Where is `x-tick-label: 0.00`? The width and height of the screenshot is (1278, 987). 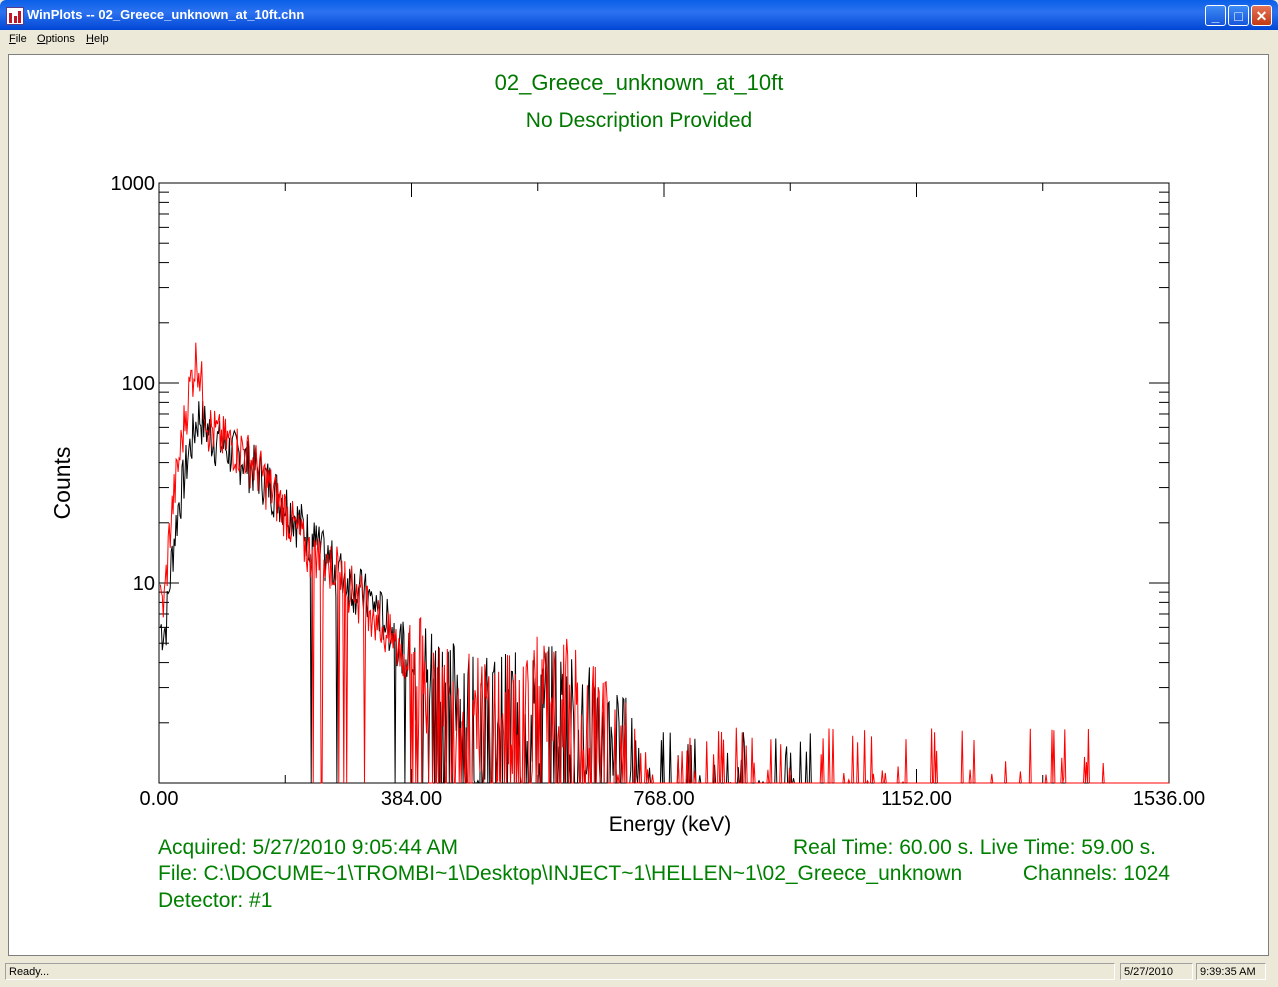 x-tick-label: 0.00 is located at coordinates (159, 799).